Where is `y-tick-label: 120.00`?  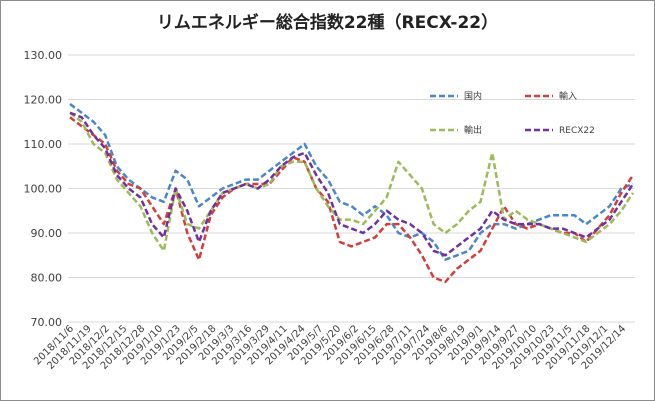 y-tick-label: 120.00 is located at coordinates (43, 100).